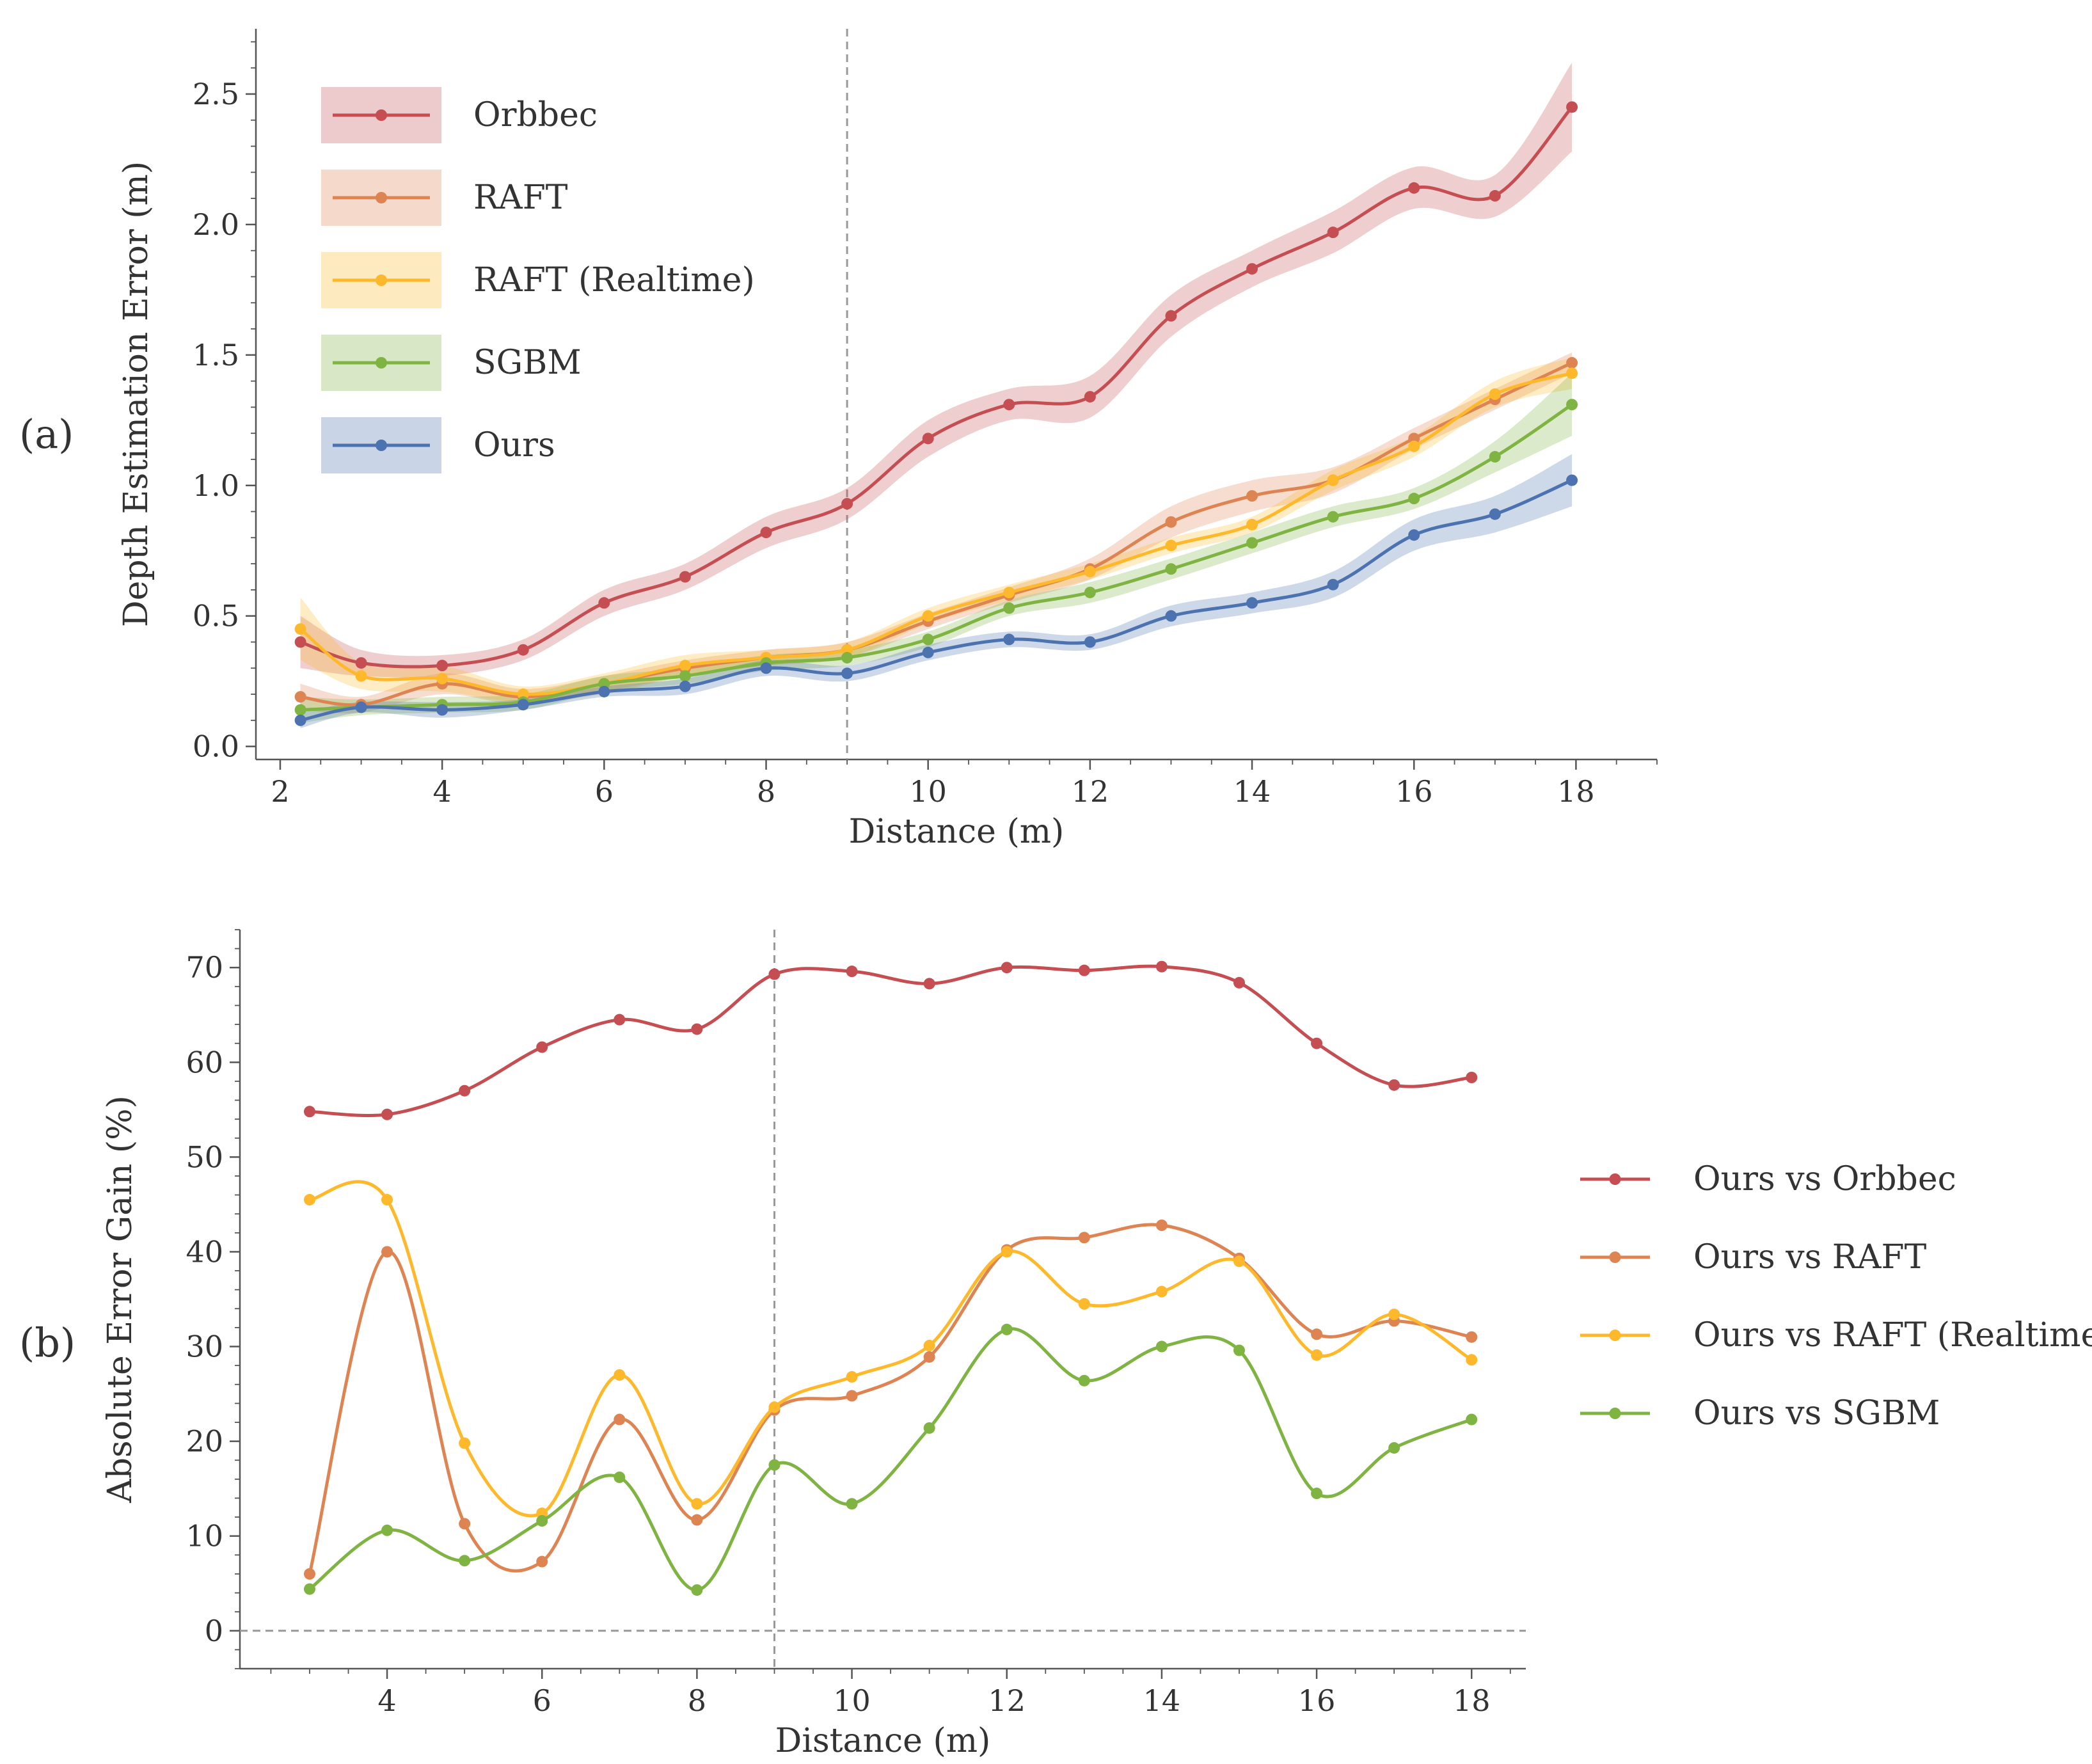 The image size is (2092, 1764). Describe the element at coordinates (890, 1459) in the screenshot. I see `line-ours-vs-sgbm` at that location.